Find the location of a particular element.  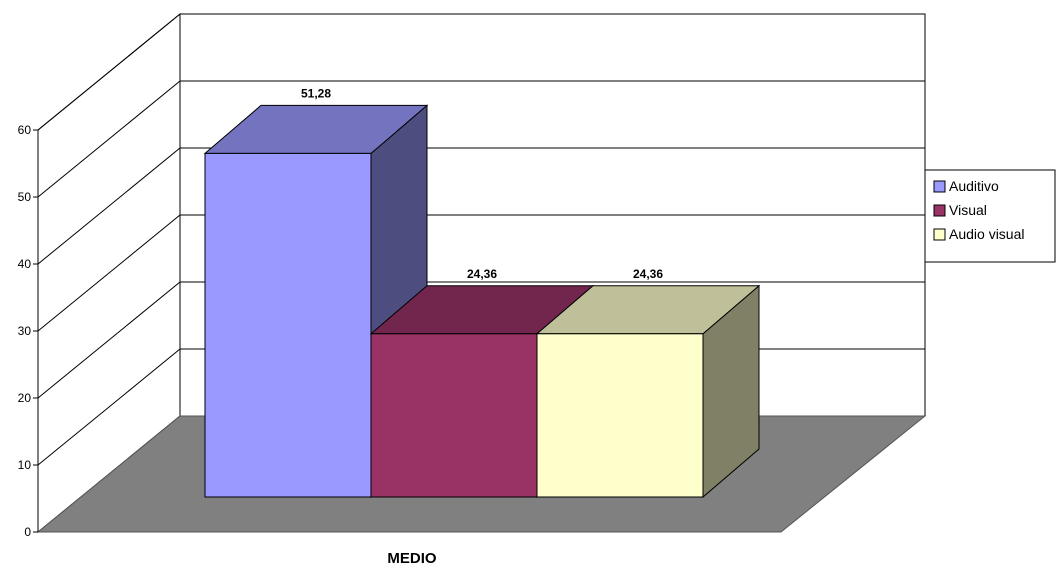

y-axis: 0 10 20 30 40 50 60 is located at coordinates (28, 331).